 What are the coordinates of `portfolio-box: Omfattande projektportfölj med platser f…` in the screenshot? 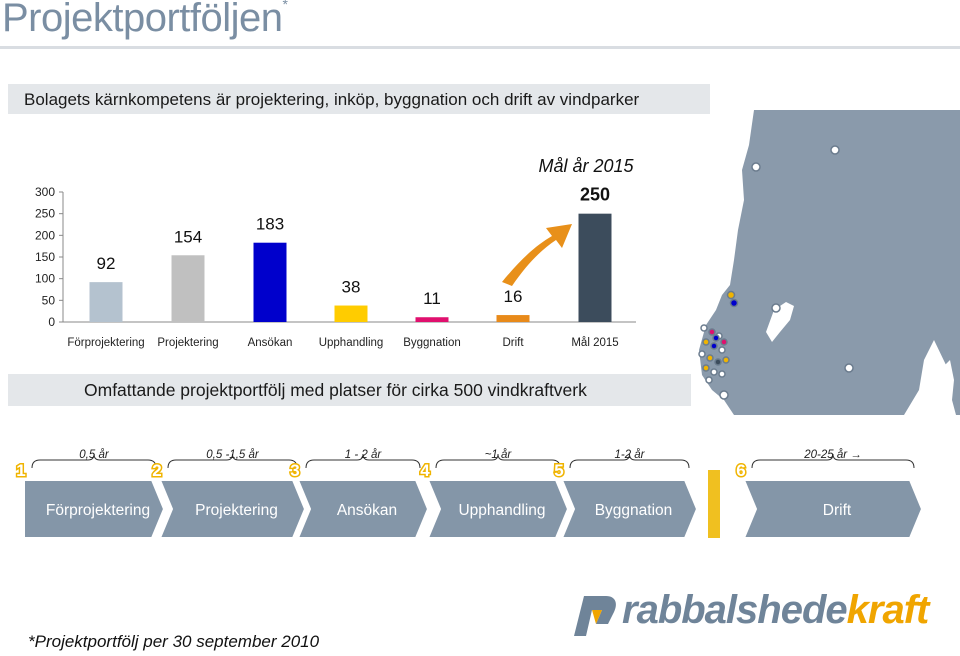 It's located at (349, 390).